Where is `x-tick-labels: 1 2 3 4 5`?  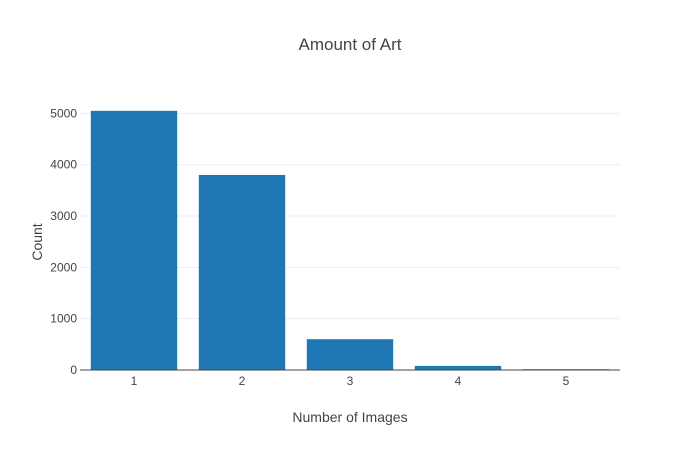 x-tick-labels: 1 2 3 4 5 is located at coordinates (350, 381).